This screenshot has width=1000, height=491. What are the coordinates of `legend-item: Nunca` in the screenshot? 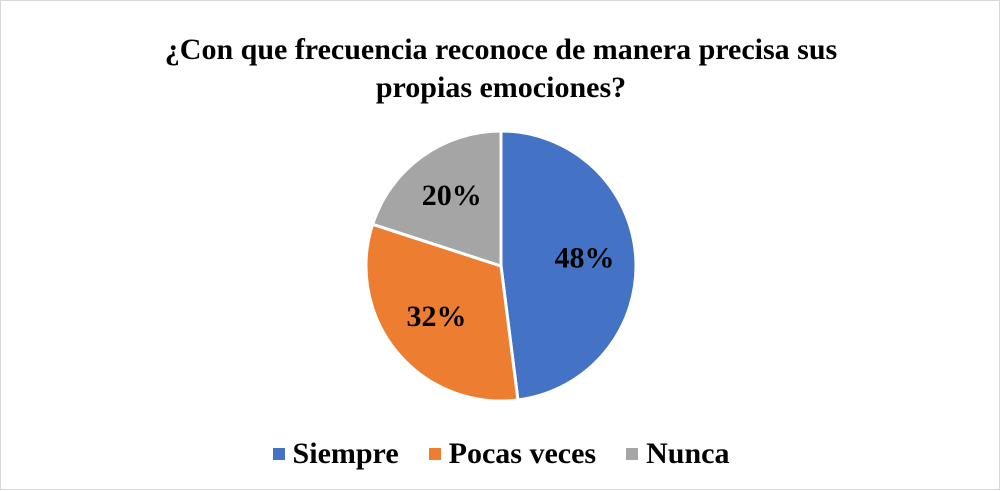 It's located at (677, 454).